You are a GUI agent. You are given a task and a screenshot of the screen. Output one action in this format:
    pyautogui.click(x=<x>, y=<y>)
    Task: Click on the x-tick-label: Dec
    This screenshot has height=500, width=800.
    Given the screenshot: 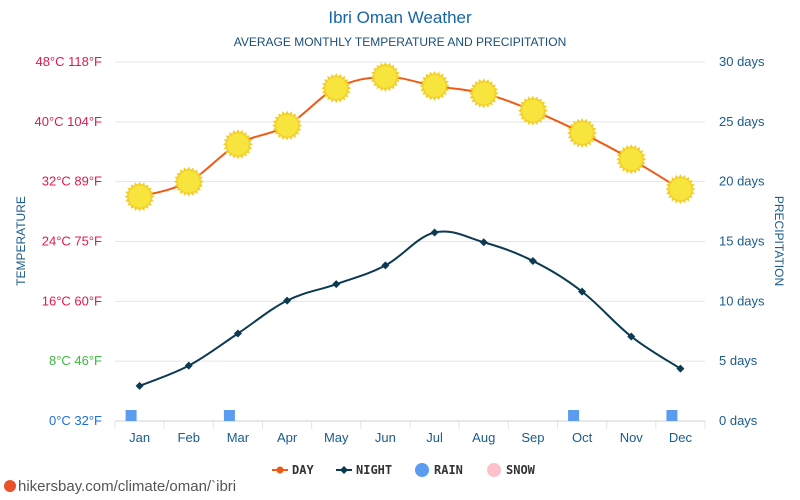 What is the action you would take?
    pyautogui.click(x=681, y=437)
    